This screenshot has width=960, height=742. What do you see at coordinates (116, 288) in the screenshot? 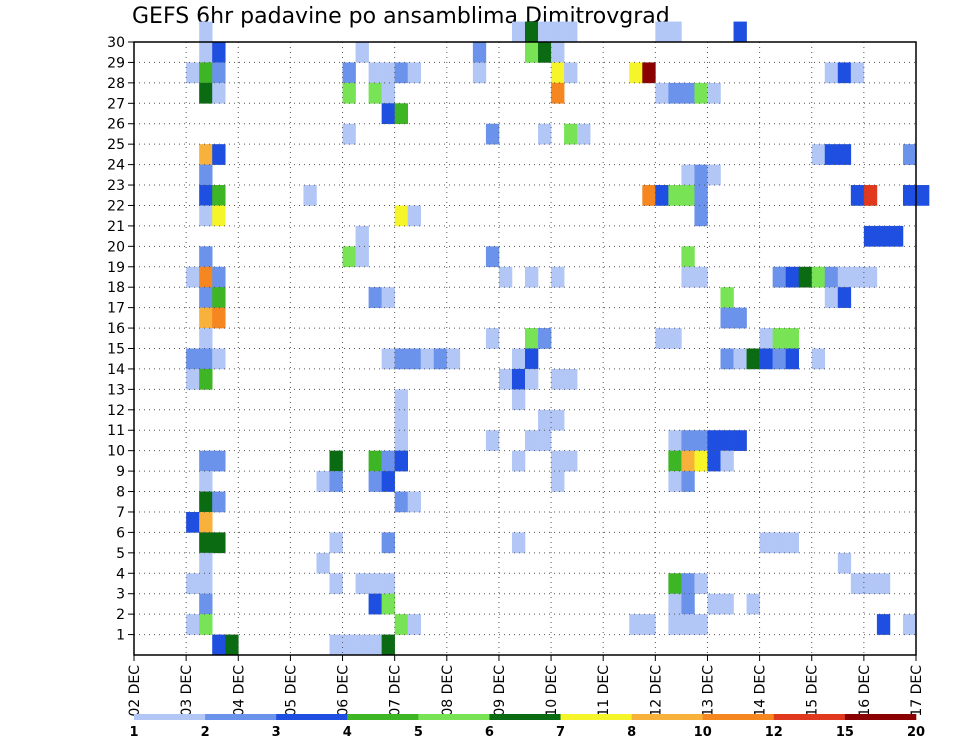
I see `y-tick-label: 18` at bounding box center [116, 288].